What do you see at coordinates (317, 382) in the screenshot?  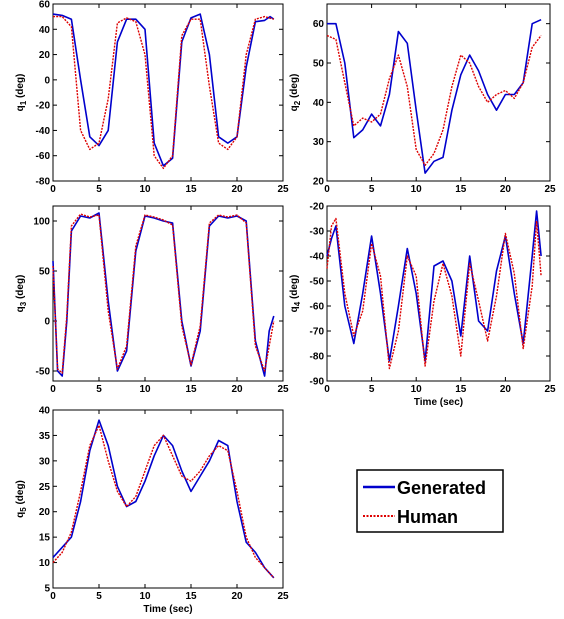 I see `y-tick-label: -90` at bounding box center [317, 382].